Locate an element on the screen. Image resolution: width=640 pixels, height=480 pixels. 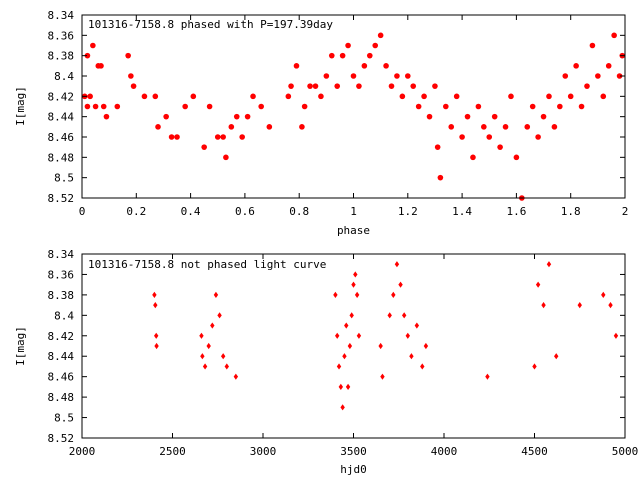
x-axis-label: hjd0 is located at coordinates (353, 469).